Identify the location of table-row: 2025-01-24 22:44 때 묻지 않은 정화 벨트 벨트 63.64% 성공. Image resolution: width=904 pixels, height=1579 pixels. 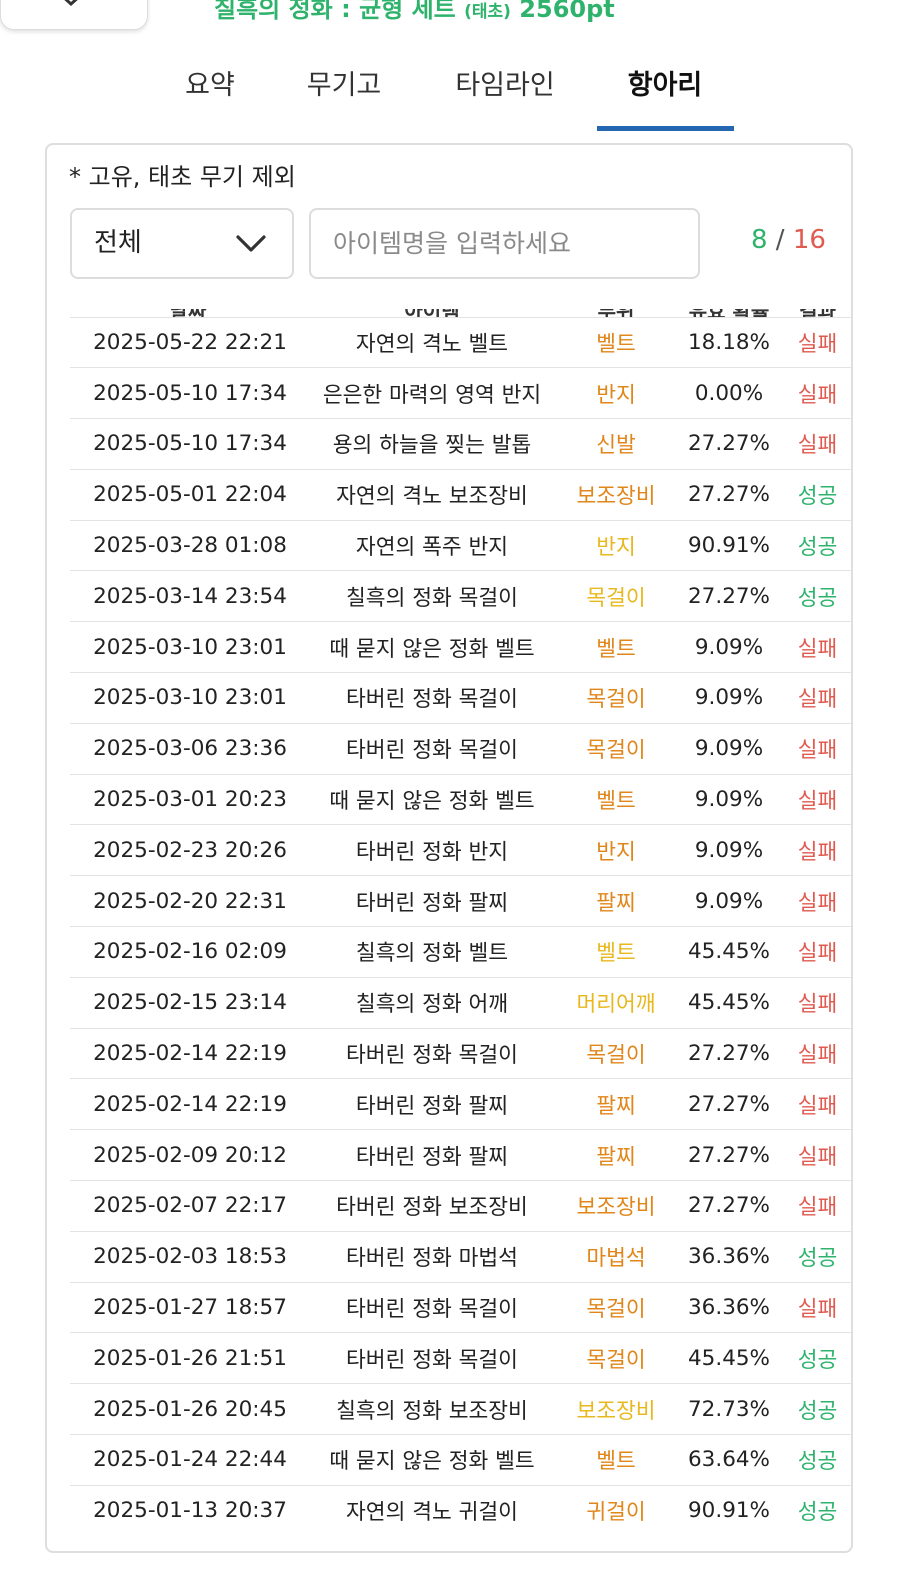
(460, 1460).